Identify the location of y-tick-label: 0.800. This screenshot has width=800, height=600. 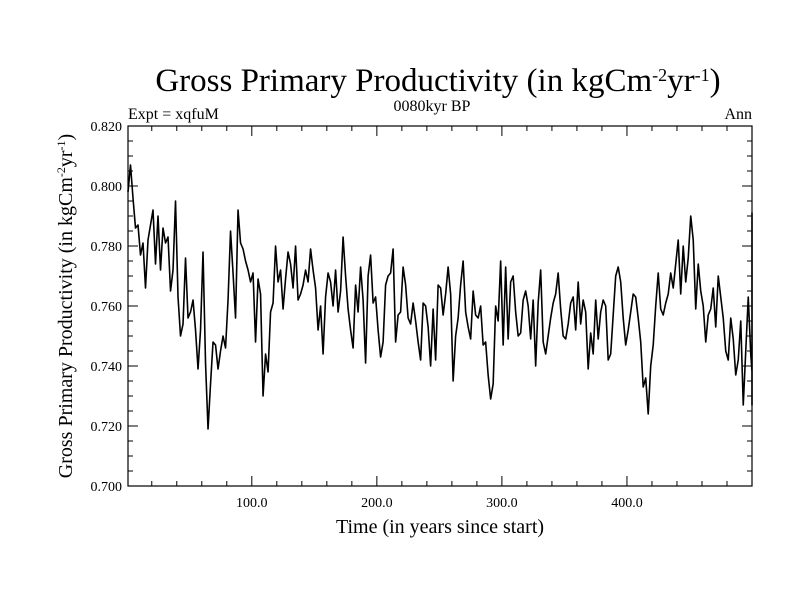
(107, 187).